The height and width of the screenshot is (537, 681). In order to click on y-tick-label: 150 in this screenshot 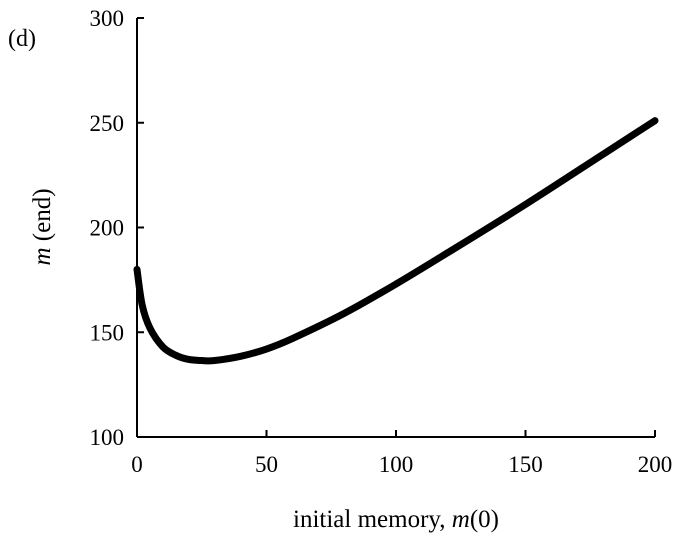, I will do `click(107, 332)`.